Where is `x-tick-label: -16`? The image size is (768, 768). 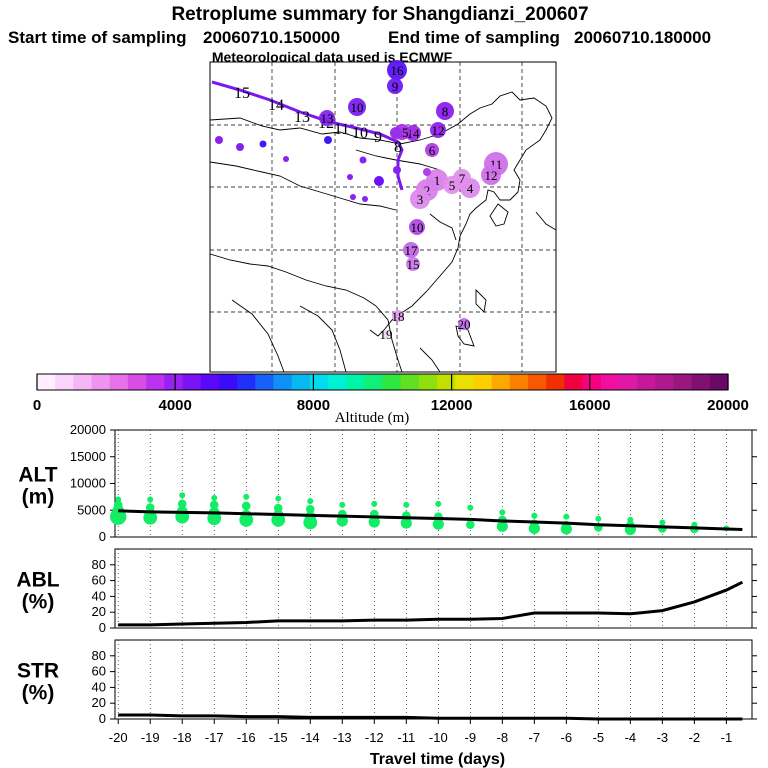 x-tick-label: -16 is located at coordinates (246, 737).